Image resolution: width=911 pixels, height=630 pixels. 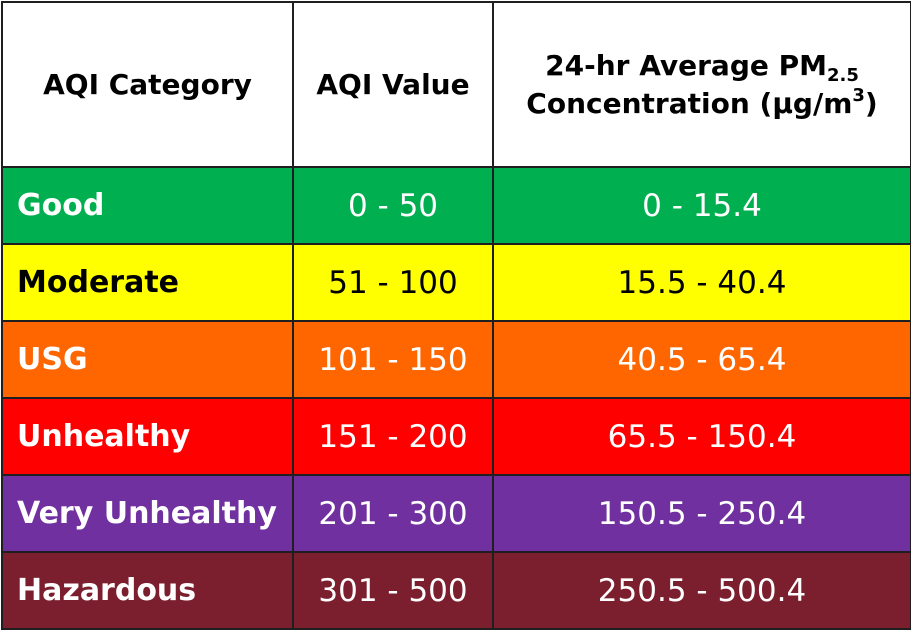 I want to click on category-cell: Very Unhealthy, so click(x=147, y=513).